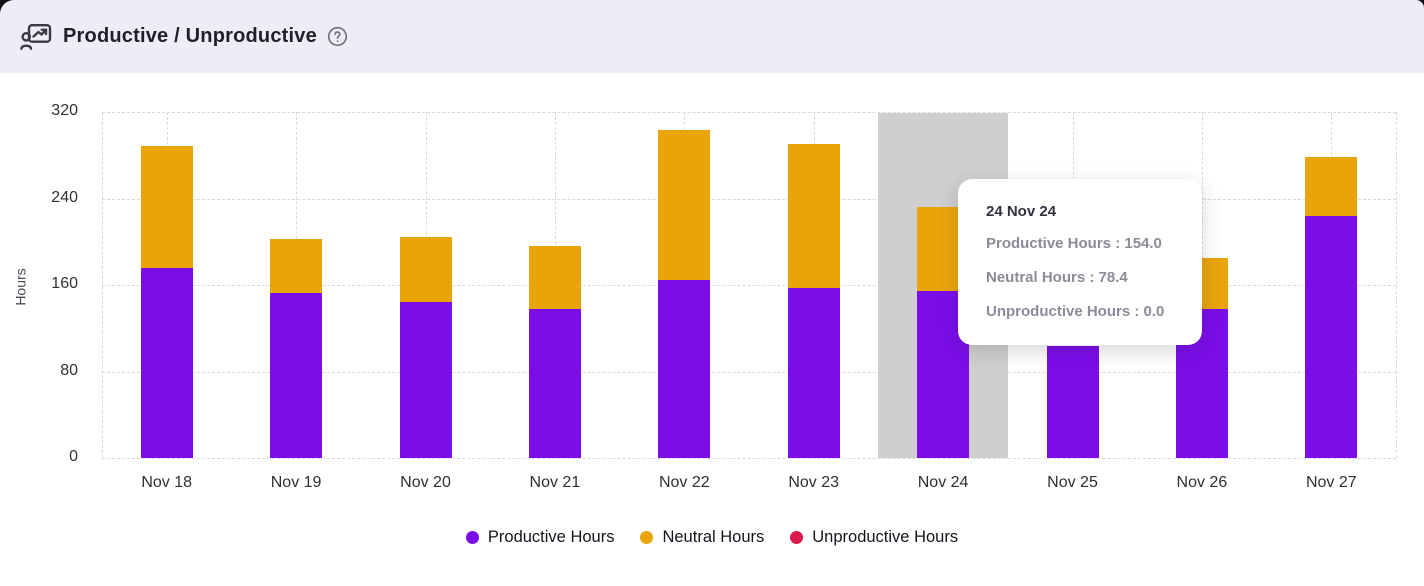 This screenshot has height=586, width=1424. I want to click on legend-label: Productive Hours, so click(551, 536).